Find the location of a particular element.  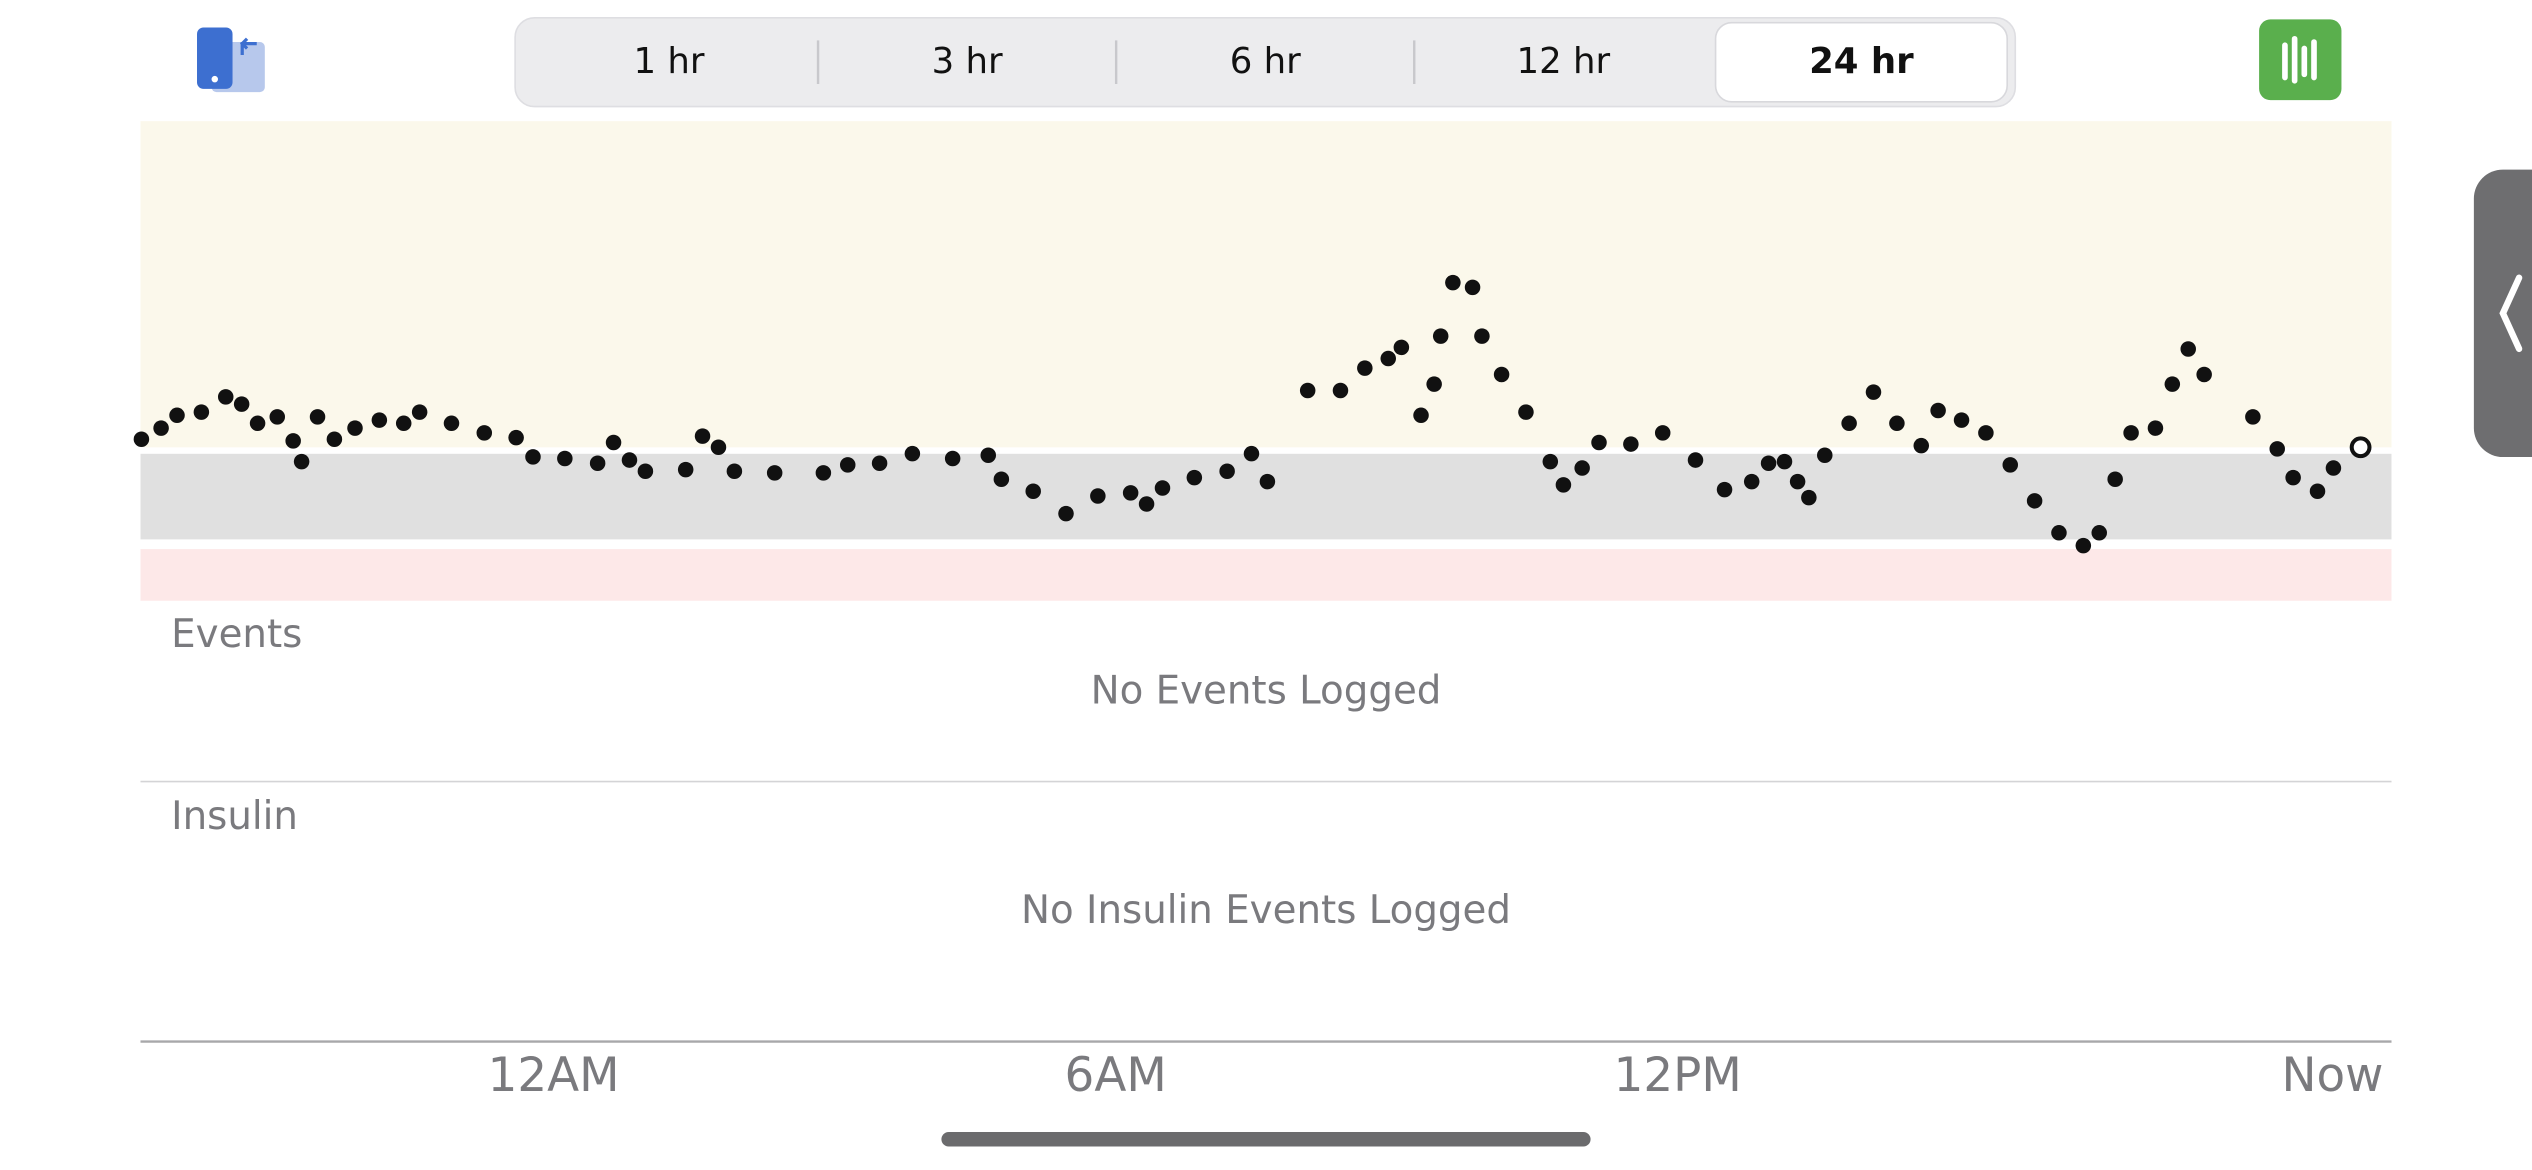

icon-phone is located at coordinates (215, 58).